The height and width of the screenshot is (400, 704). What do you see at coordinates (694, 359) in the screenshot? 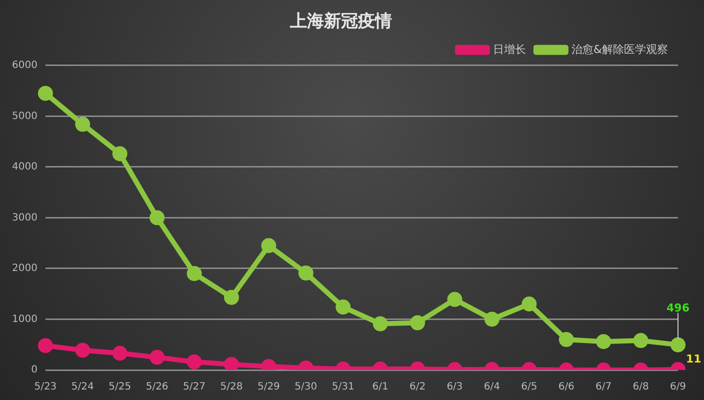
I see `annotation: 11` at bounding box center [694, 359].